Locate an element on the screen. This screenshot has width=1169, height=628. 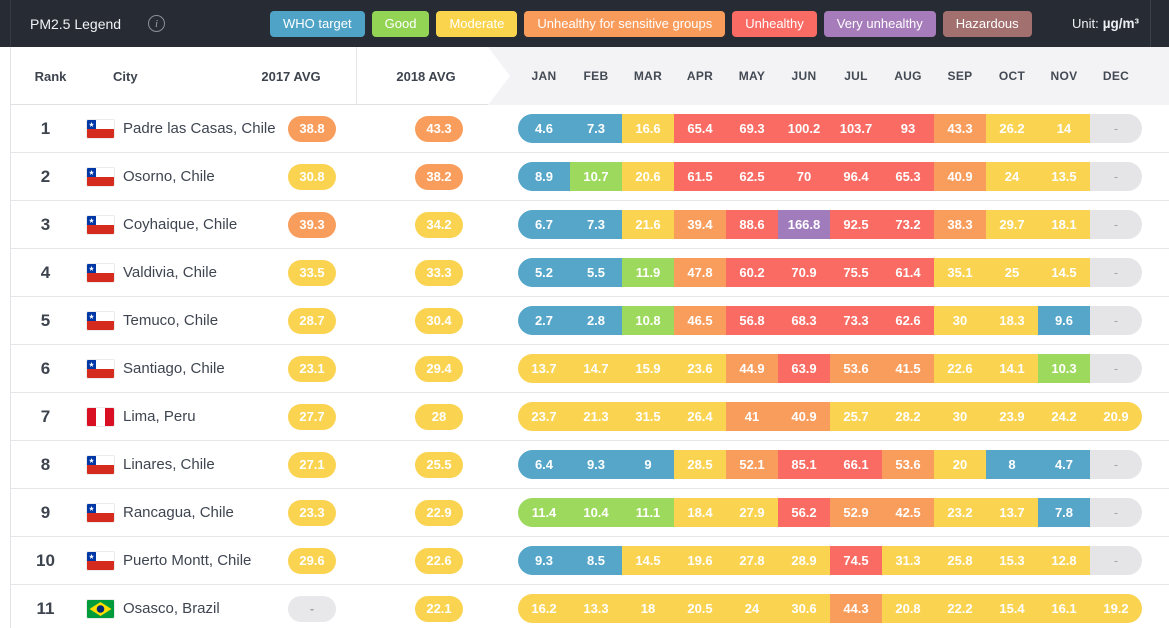
month-cell-oct: 15.4 is located at coordinates (1012, 608).